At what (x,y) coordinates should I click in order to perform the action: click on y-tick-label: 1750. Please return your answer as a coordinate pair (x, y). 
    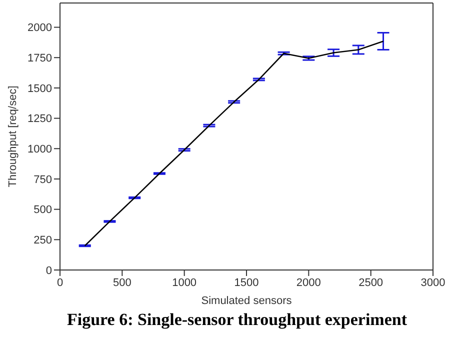
    Looking at the image, I should click on (40, 58).